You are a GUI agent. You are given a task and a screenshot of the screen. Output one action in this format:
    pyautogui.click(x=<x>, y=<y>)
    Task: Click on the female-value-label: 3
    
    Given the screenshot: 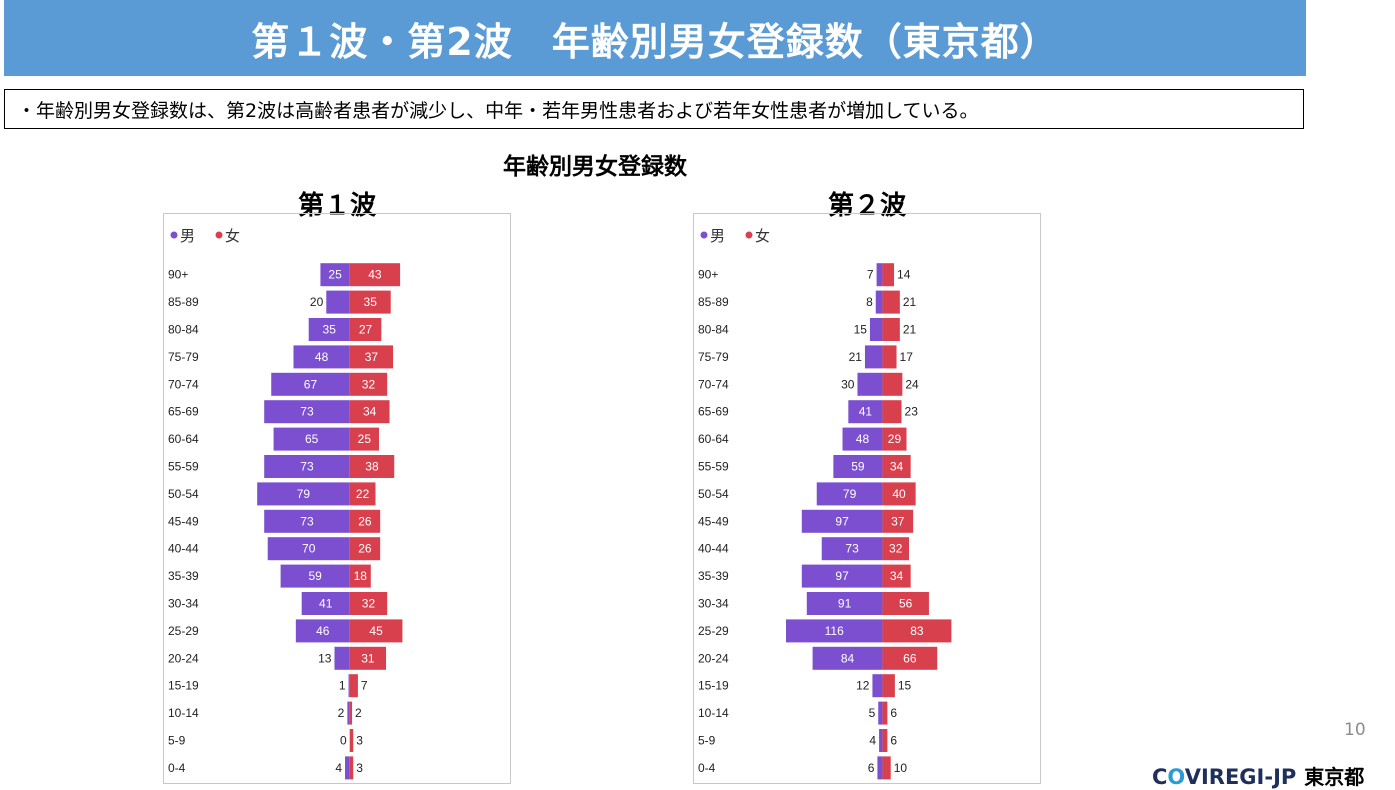 What is the action you would take?
    pyautogui.click(x=359, y=768)
    